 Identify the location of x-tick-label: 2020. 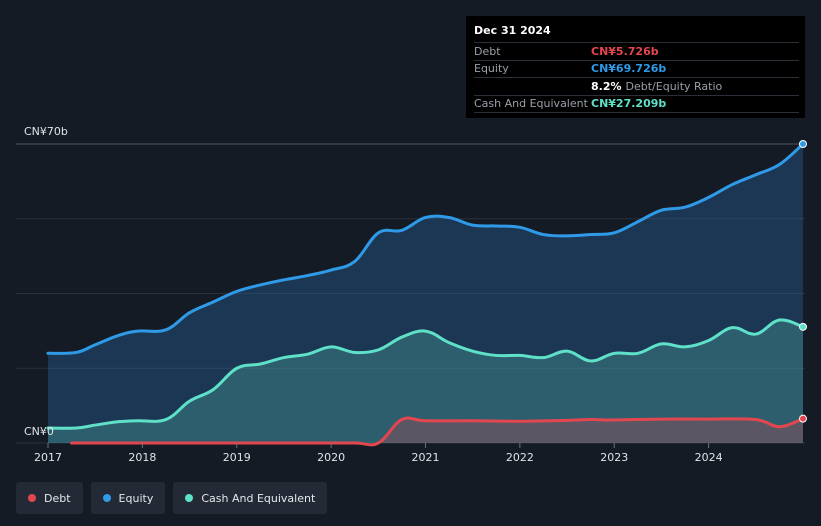
(331, 457).